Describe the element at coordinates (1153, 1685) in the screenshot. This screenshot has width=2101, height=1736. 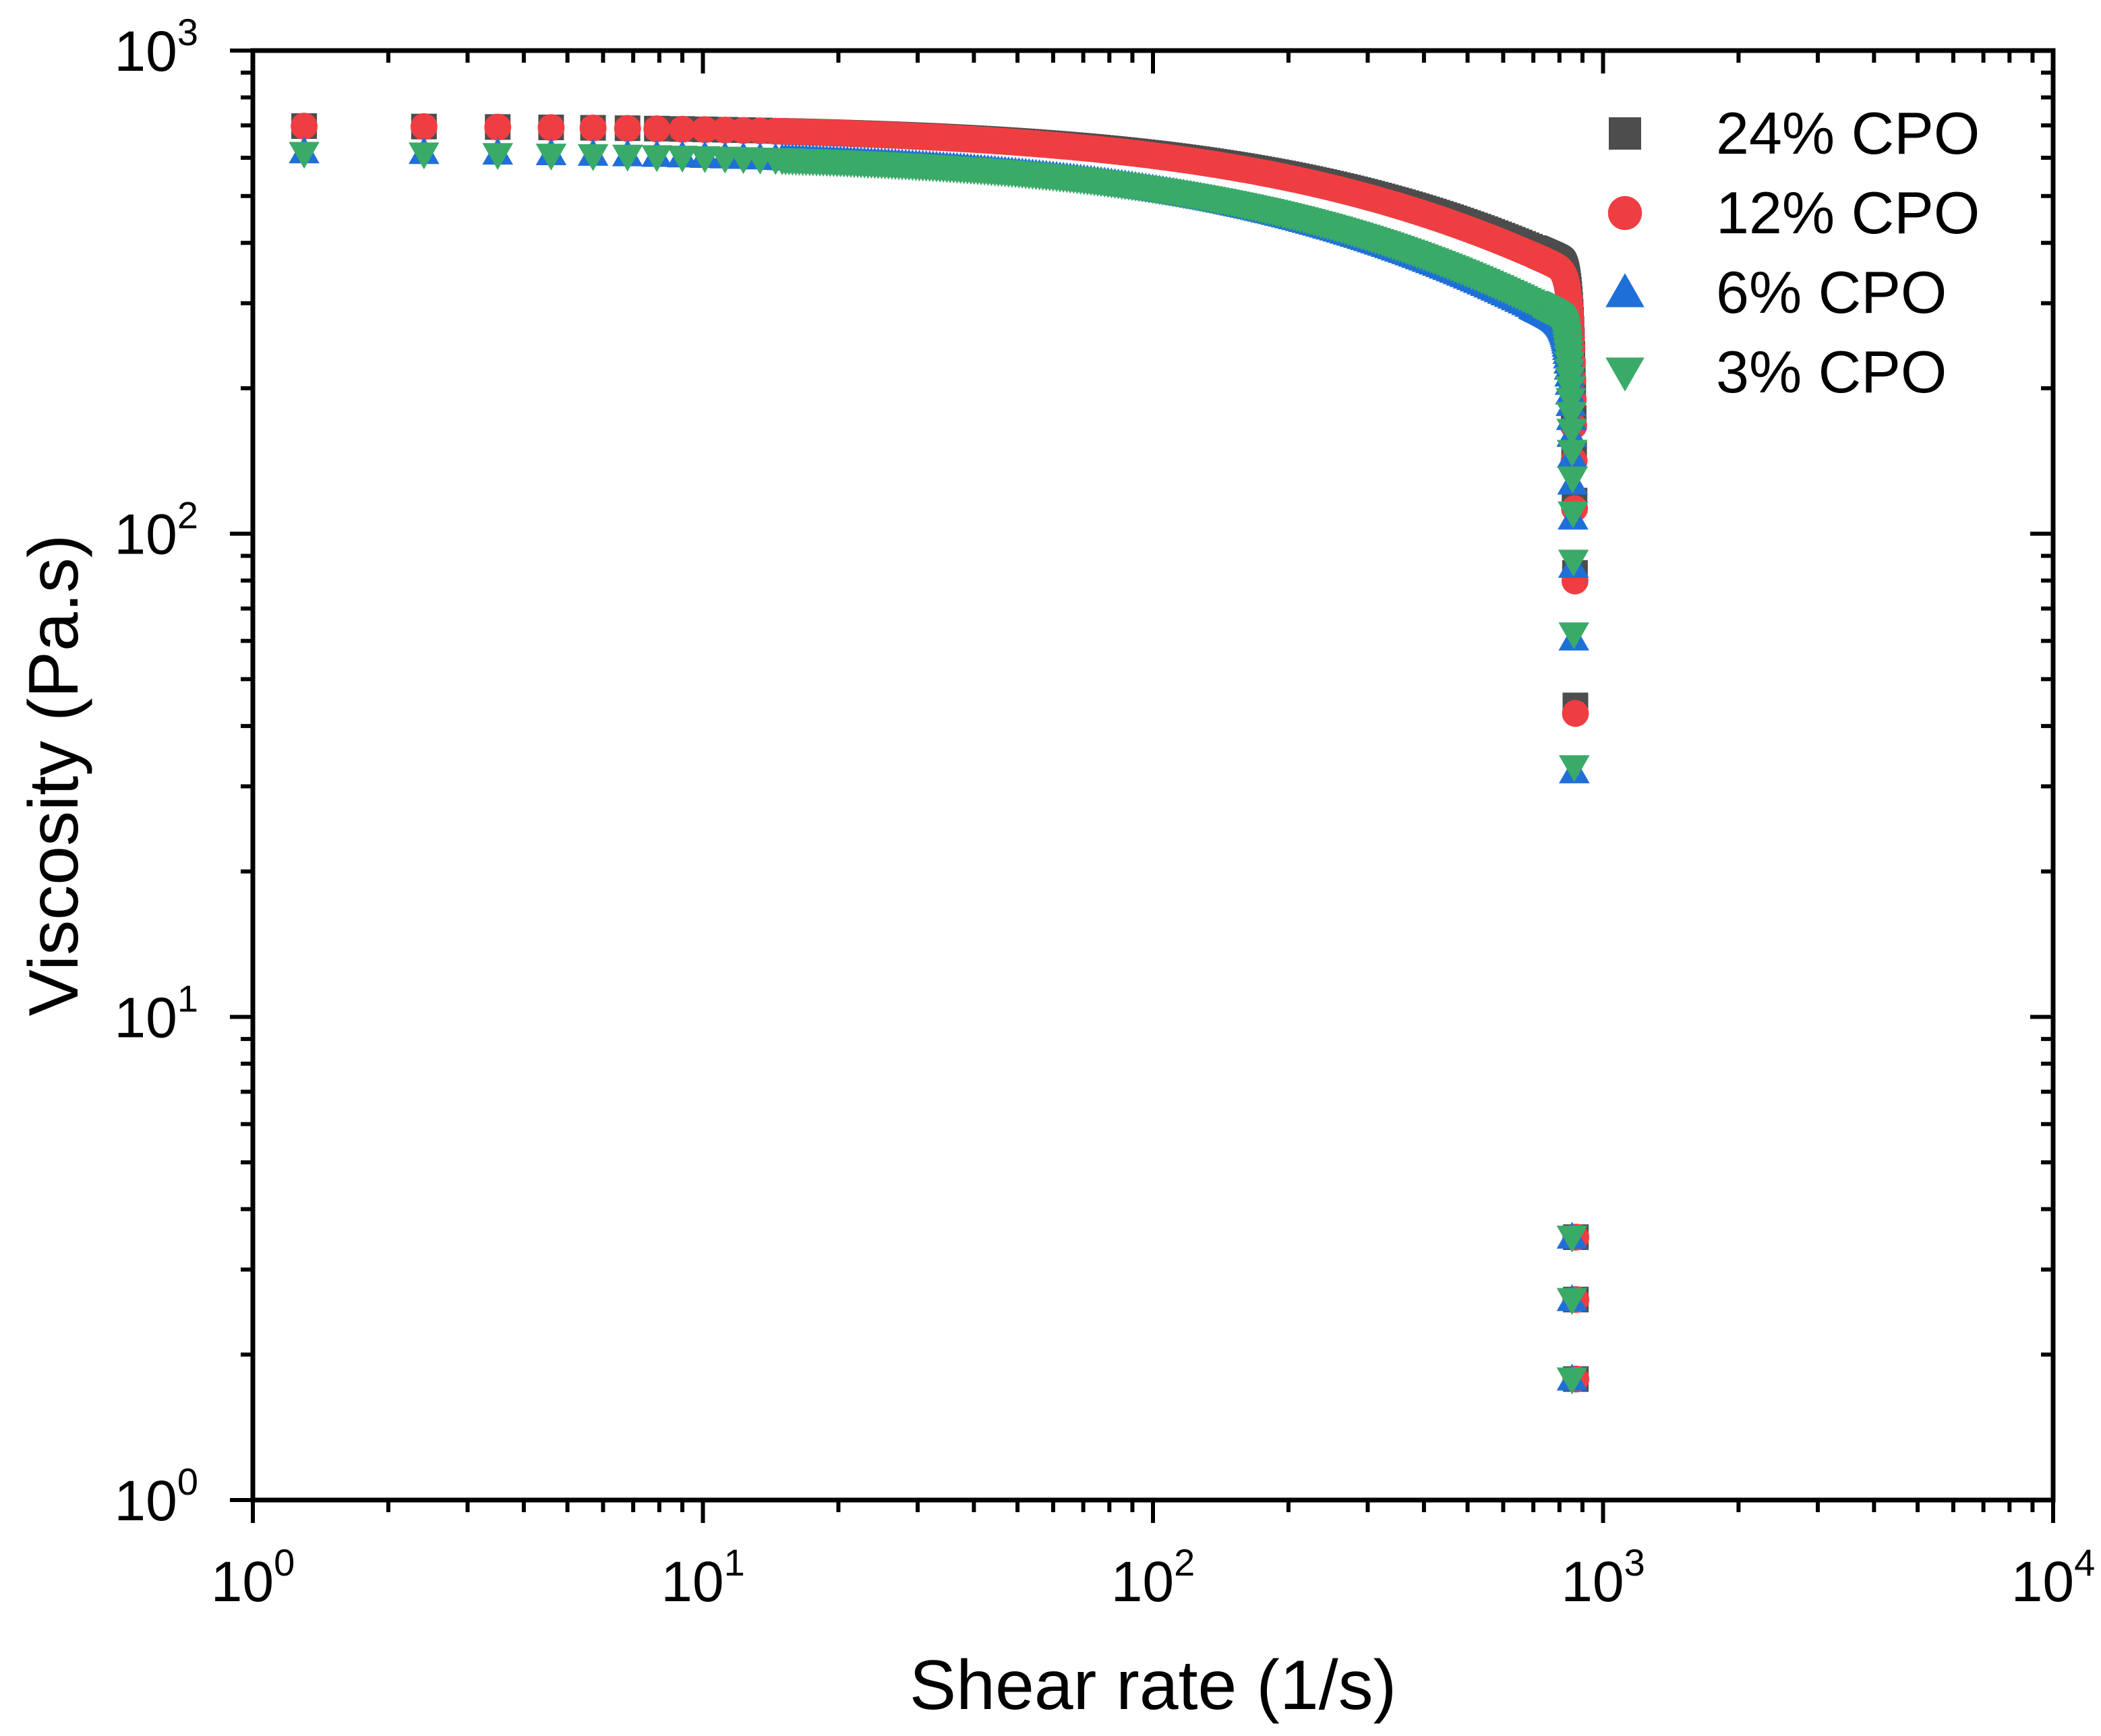
I see `x-axis-title: Shear rate (1/s)` at that location.